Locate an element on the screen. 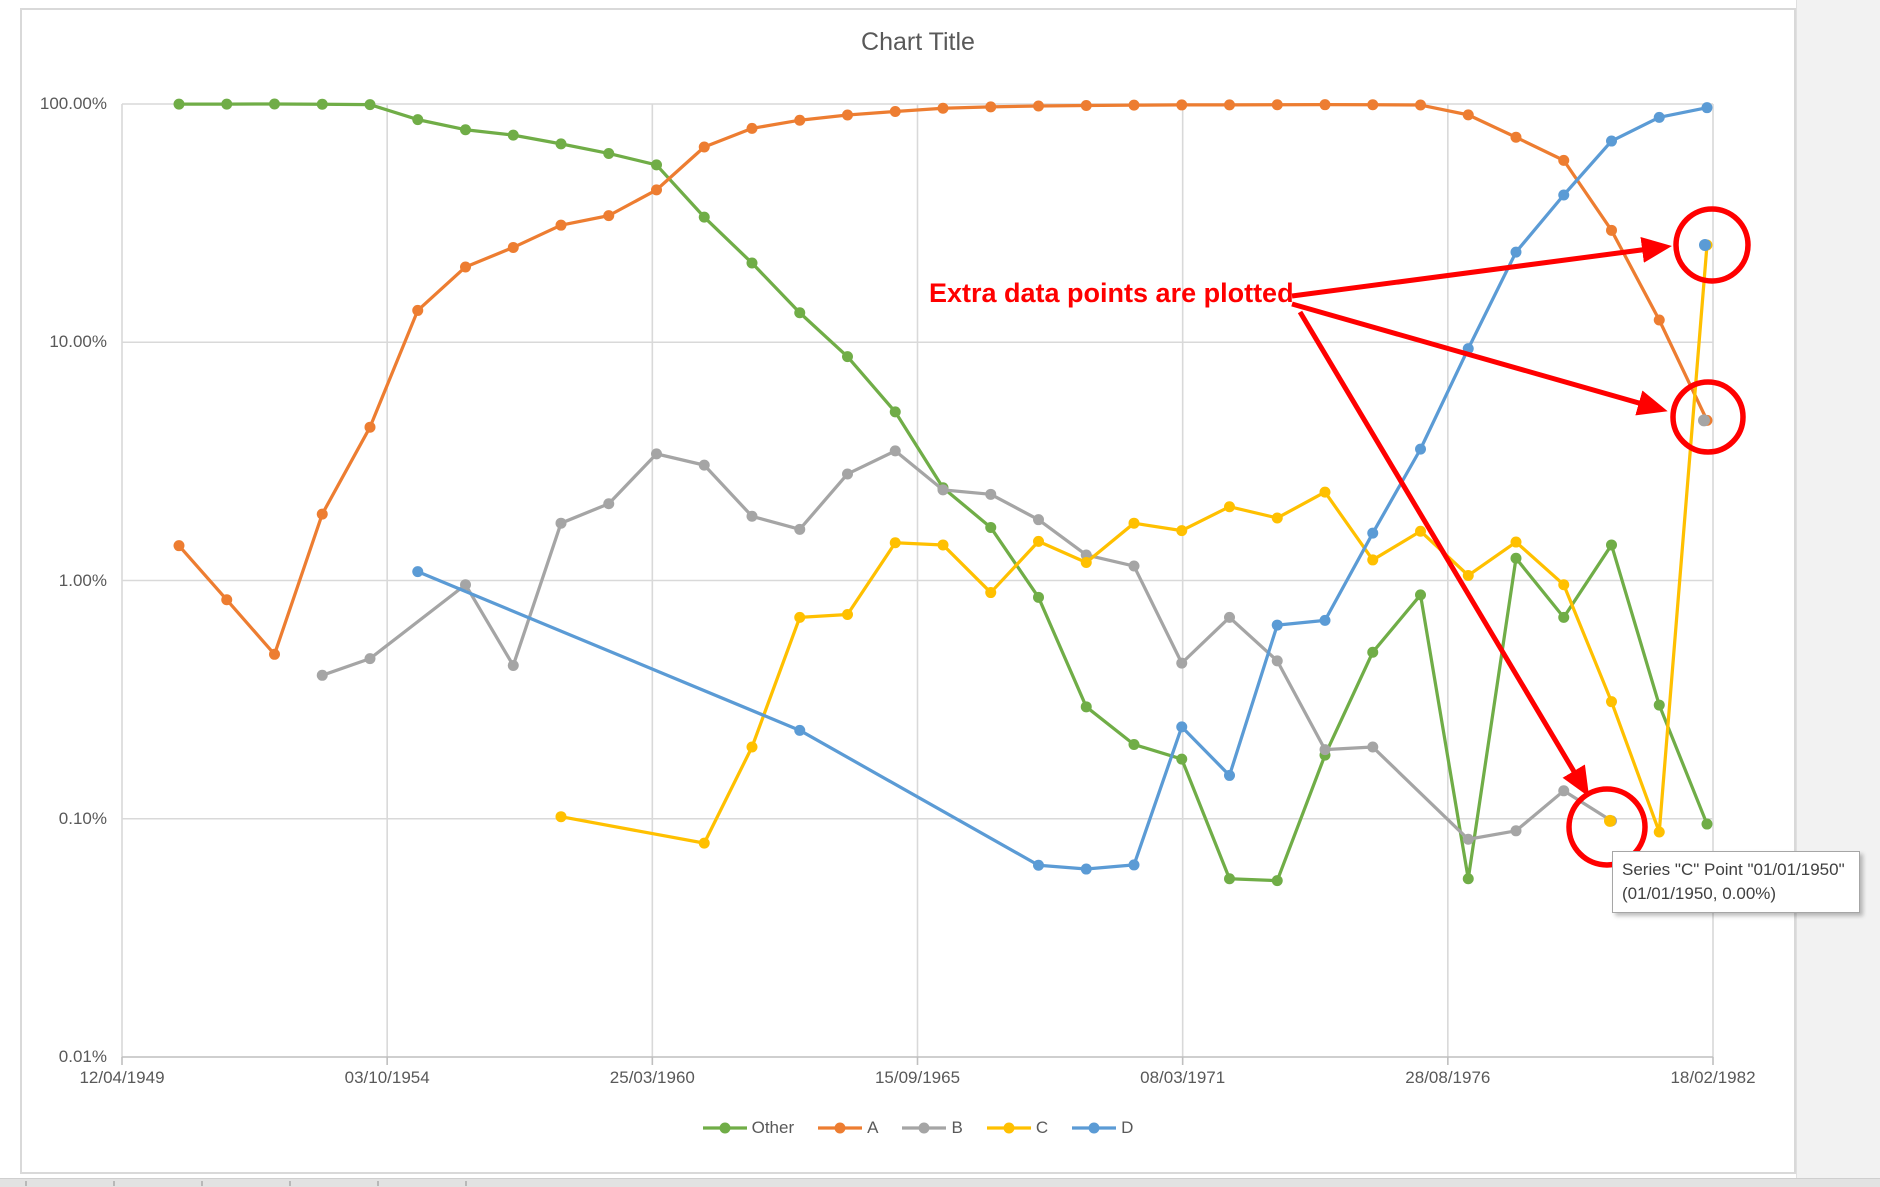  chart-title: Chart Title is located at coordinates (918, 42).